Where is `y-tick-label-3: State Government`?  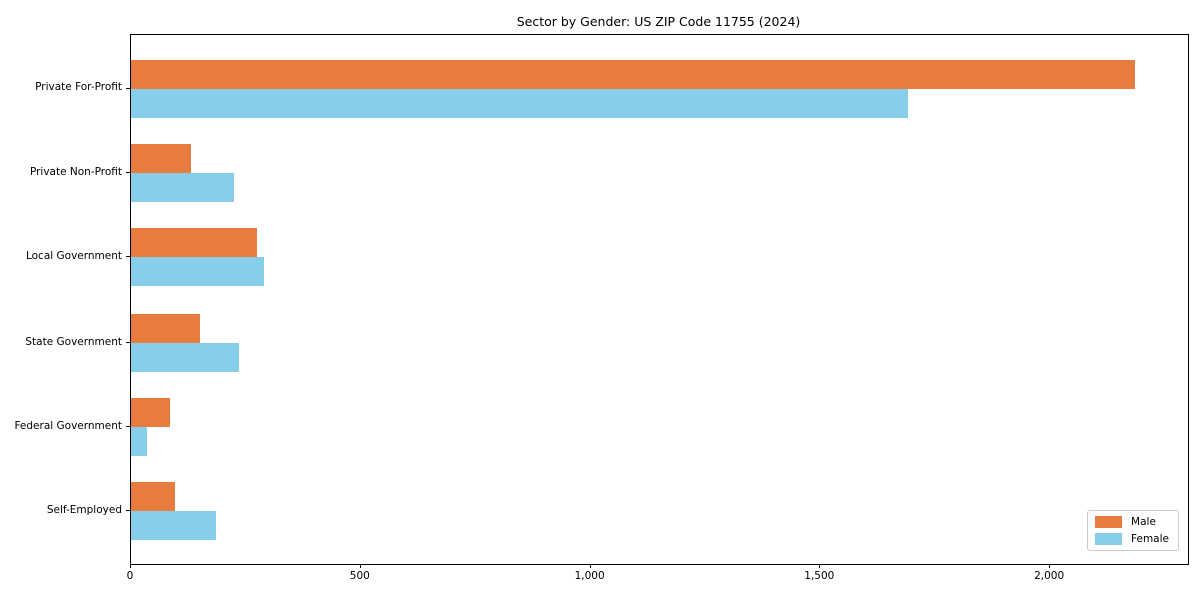 y-tick-label-3: State Government is located at coordinates (73, 341).